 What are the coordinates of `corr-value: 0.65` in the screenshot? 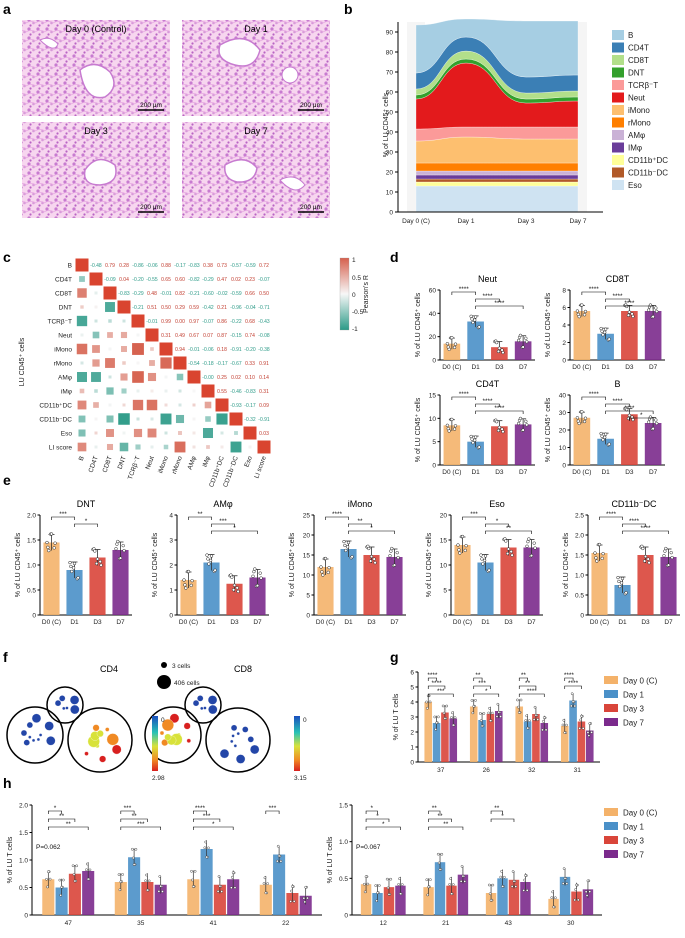 It's located at (166, 280).